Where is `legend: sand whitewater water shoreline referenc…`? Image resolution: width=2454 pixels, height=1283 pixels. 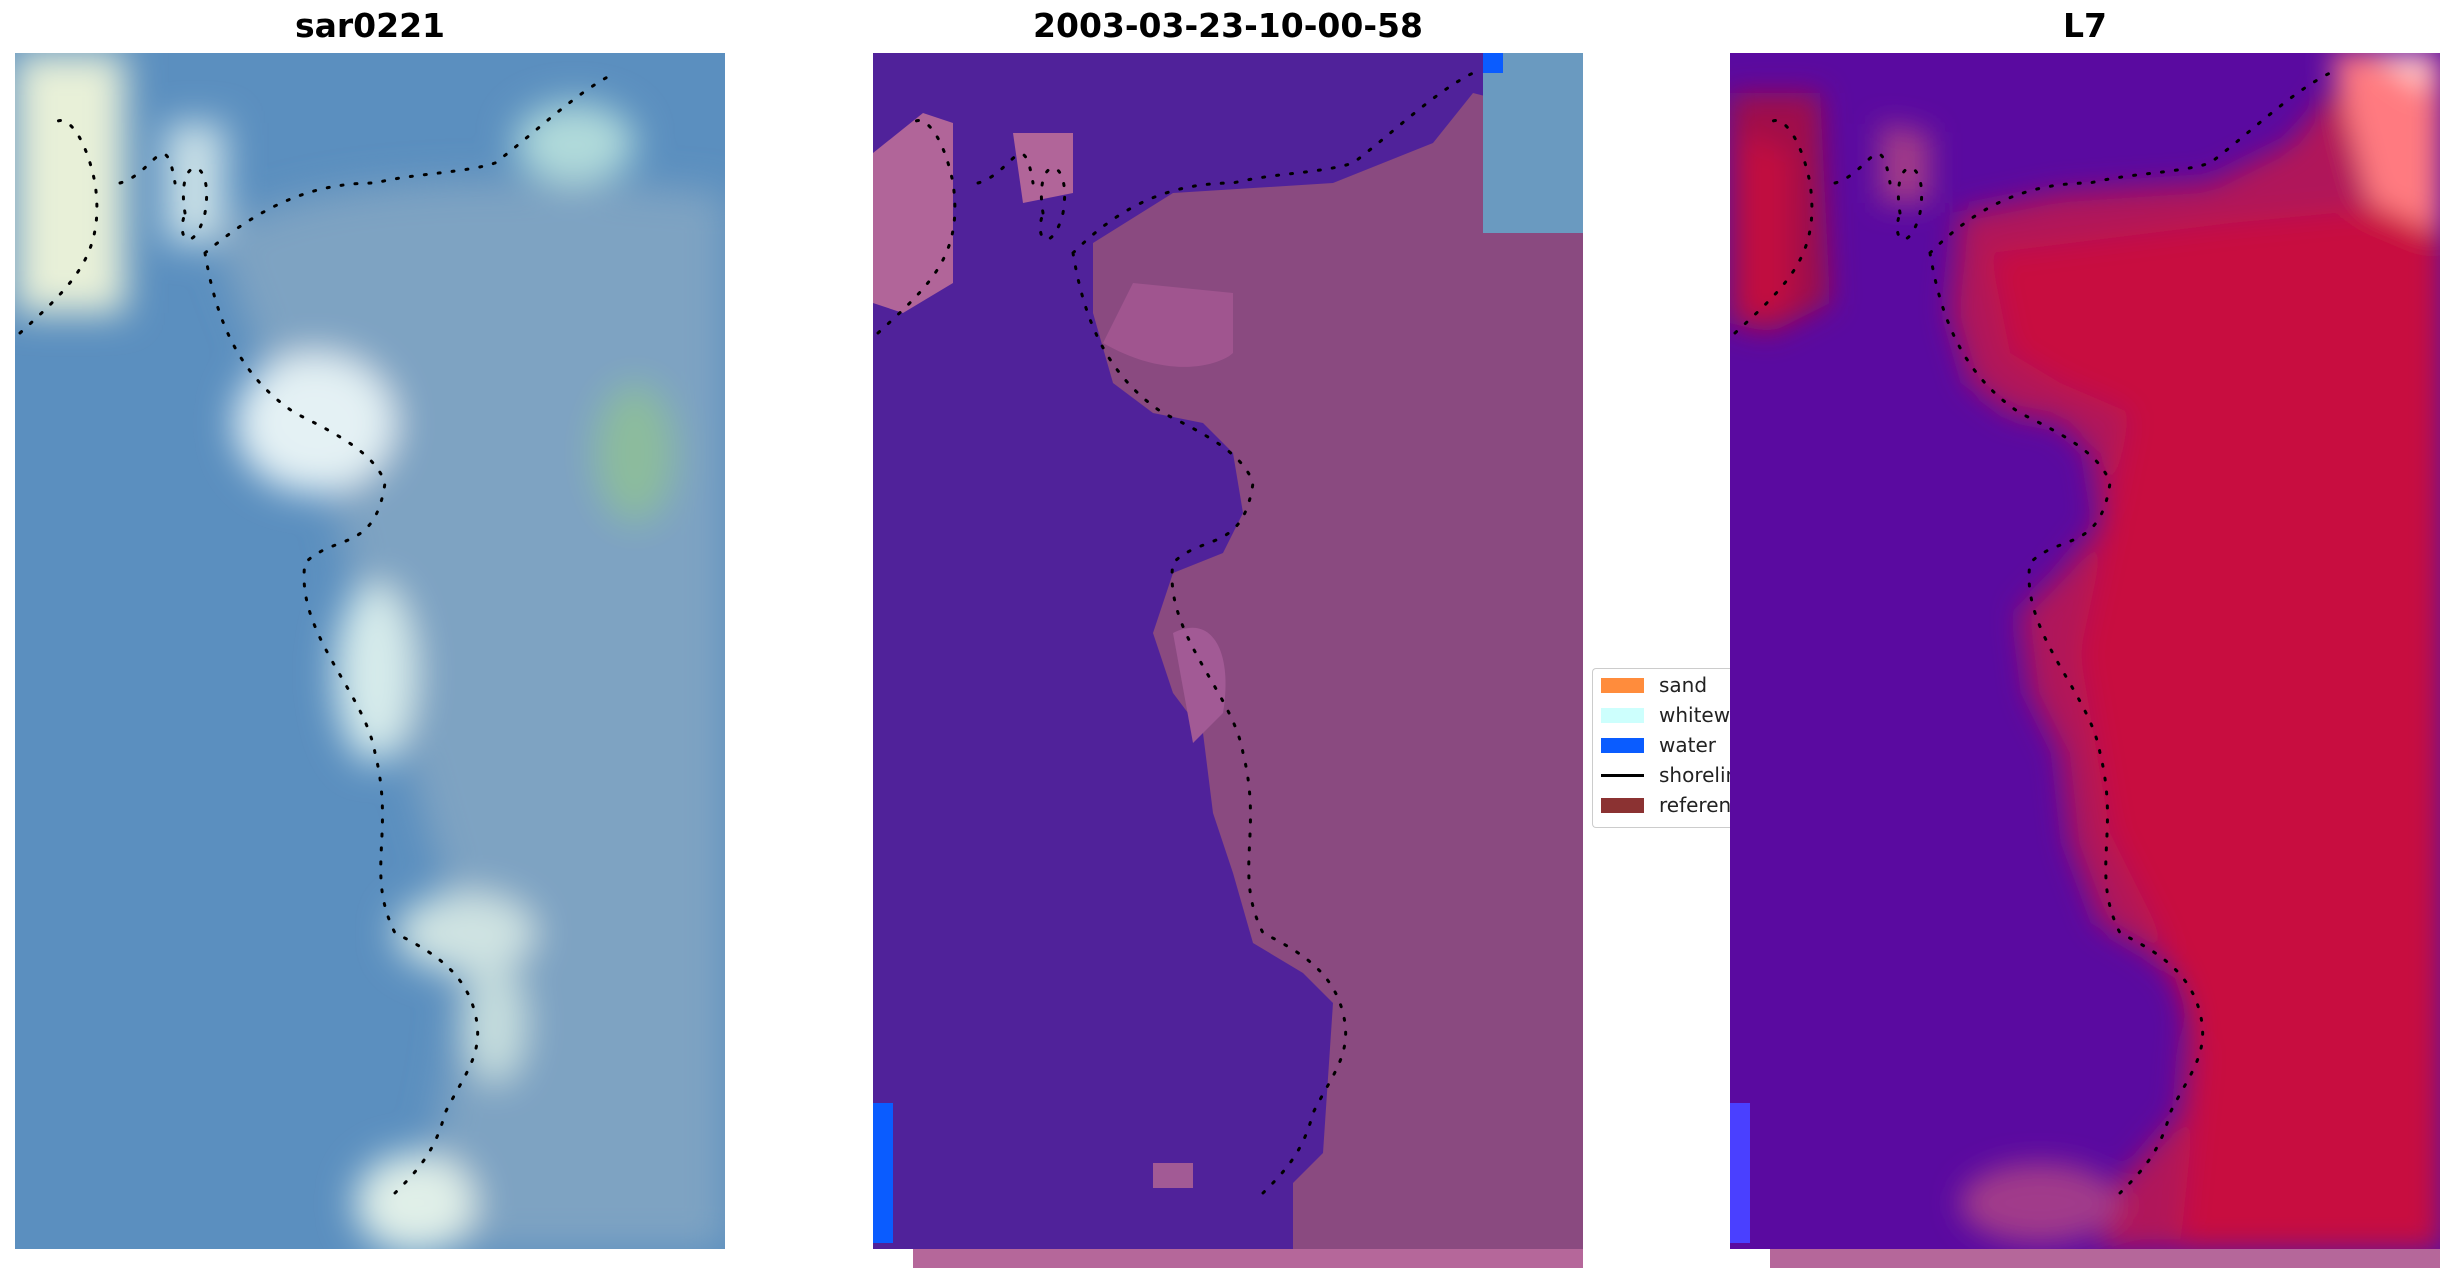 legend: sand whitewater water shoreline referenc… is located at coordinates (1661, 748).